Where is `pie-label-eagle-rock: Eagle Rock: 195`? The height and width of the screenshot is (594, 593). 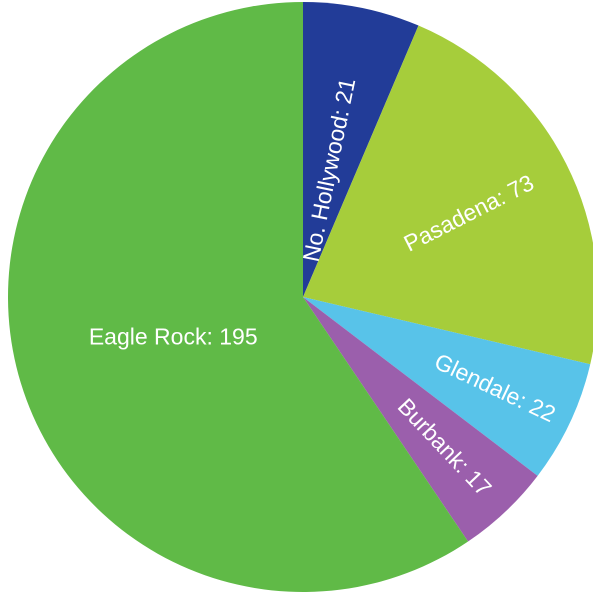
pie-label-eagle-rock: Eagle Rock: 195 is located at coordinates (173, 337).